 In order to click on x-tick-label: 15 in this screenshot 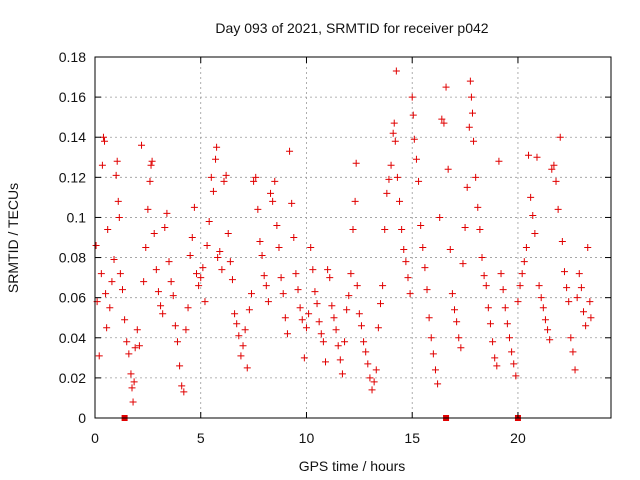, I will do `click(412, 438)`.